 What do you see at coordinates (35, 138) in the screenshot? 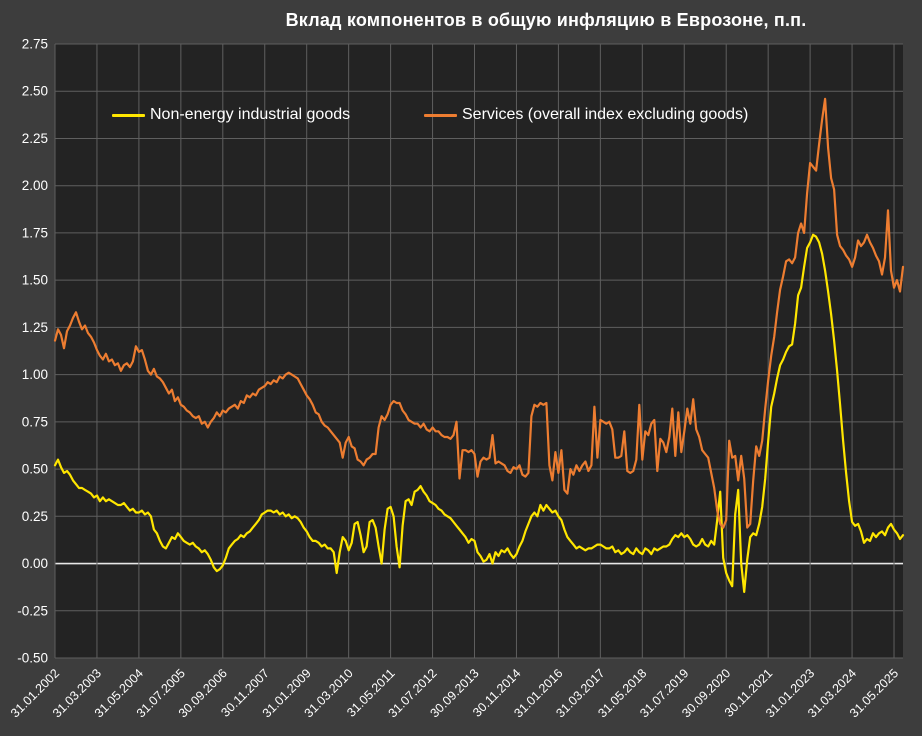
I see `y-axis-tick-label: 2.25` at bounding box center [35, 138].